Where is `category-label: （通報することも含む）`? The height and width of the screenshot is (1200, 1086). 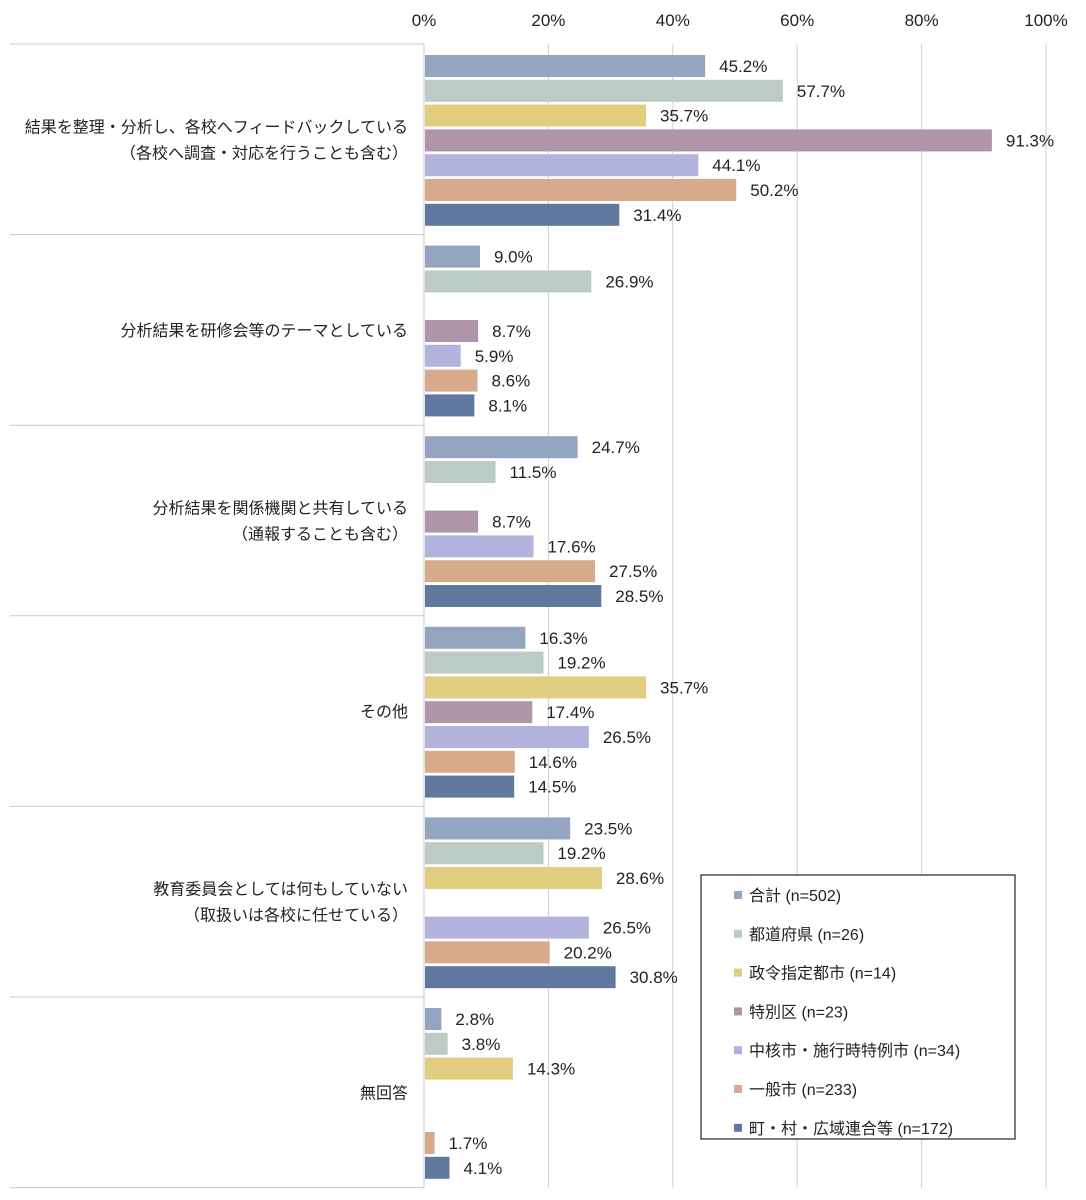 category-label: （通報することも含む） is located at coordinates (320, 535).